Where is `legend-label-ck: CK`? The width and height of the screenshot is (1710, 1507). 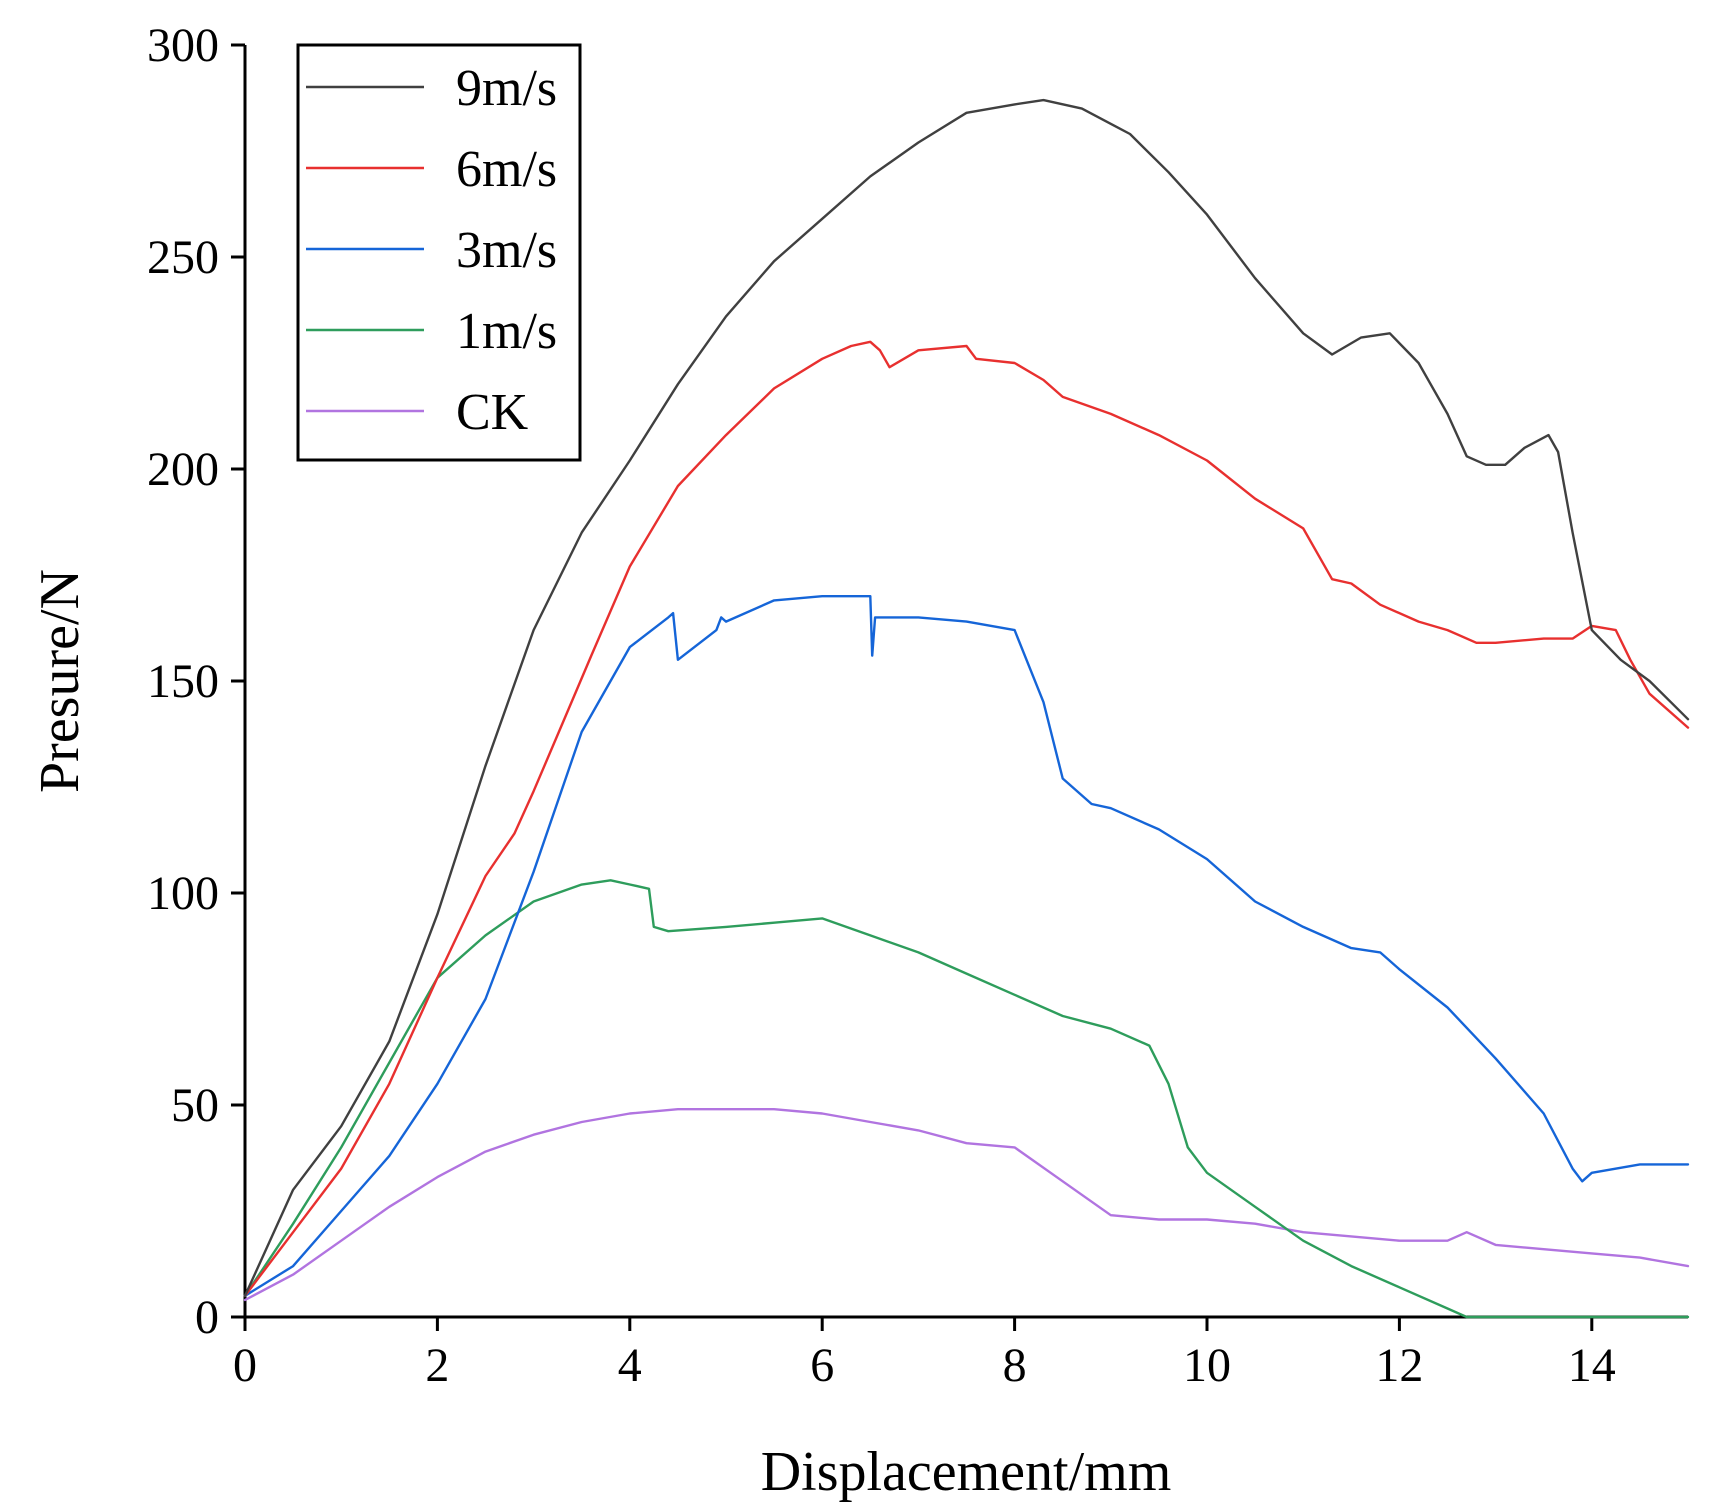
legend-label-ck: CK is located at coordinates (492, 412).